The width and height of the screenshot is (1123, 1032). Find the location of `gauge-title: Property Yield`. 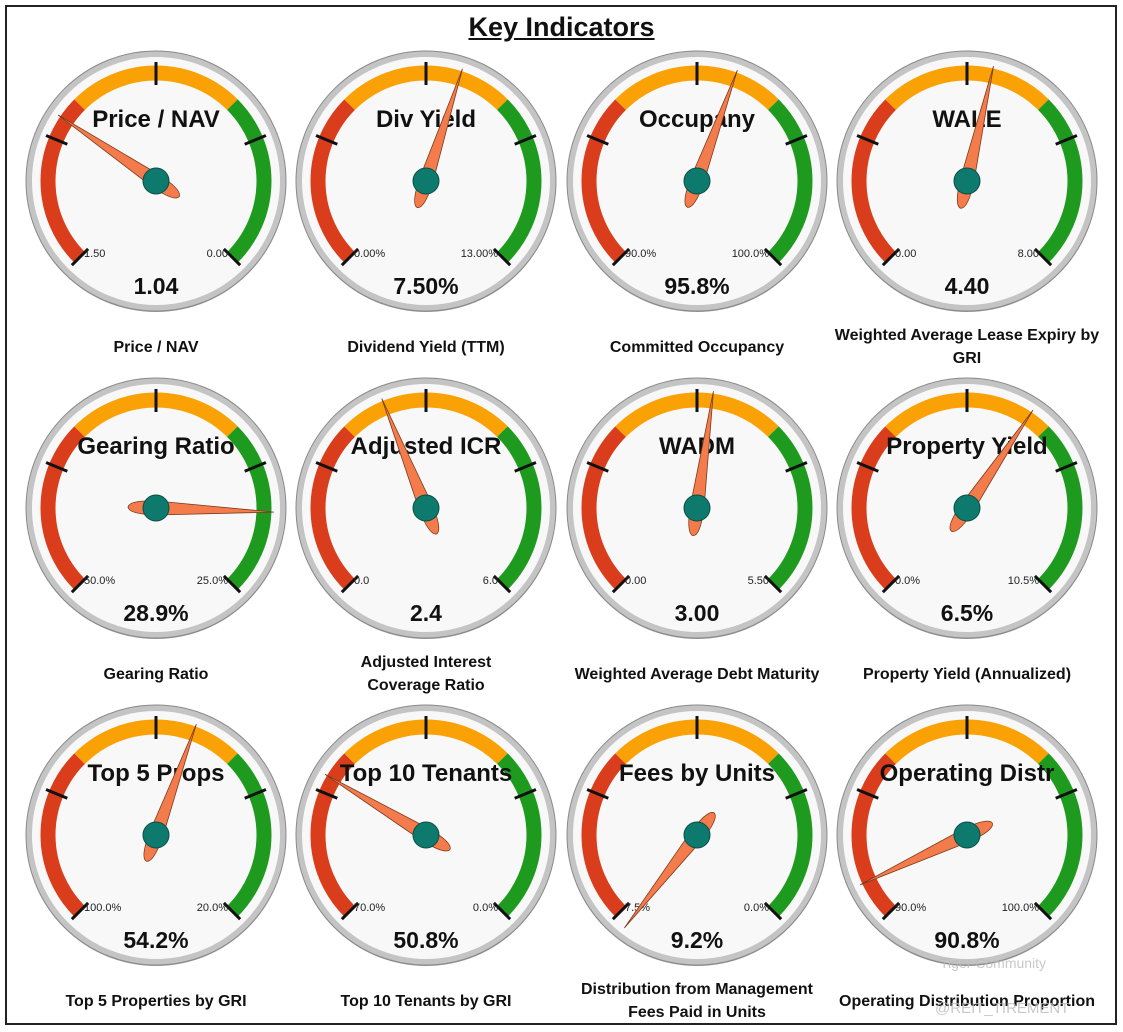

gauge-title: Property Yield is located at coordinates (966, 446).